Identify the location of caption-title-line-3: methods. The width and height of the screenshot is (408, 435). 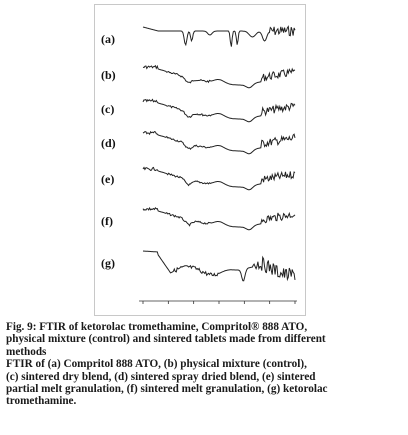
(26, 351).